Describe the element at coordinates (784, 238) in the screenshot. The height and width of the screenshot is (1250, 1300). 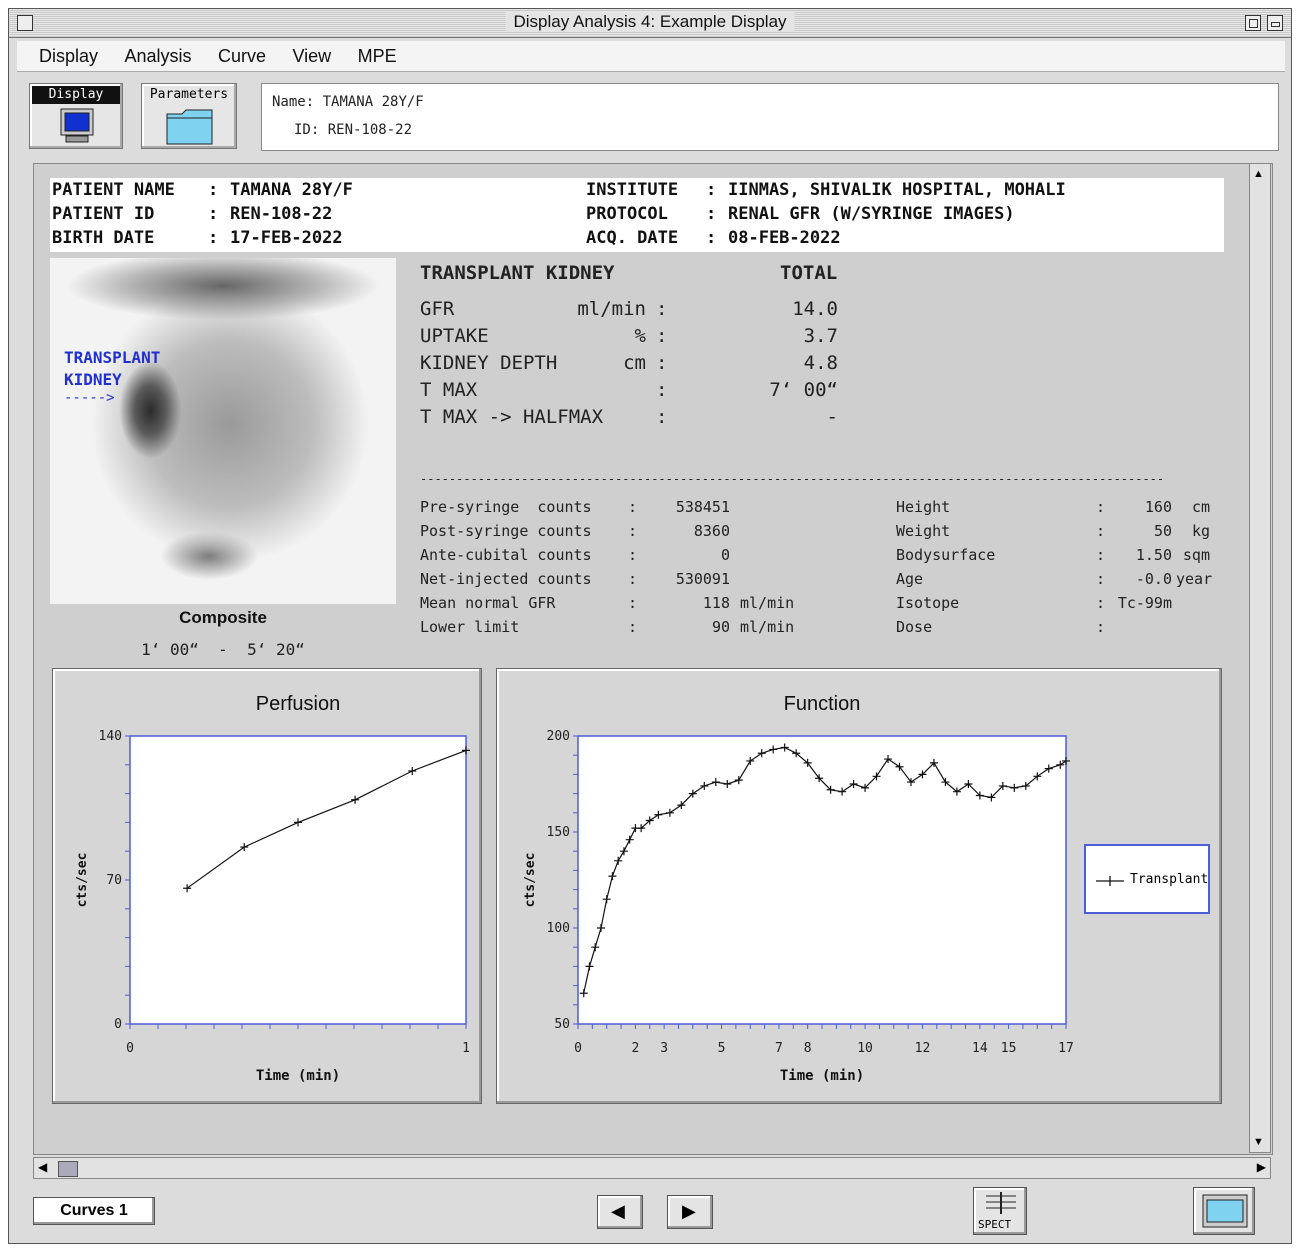
I see `header-acq-date-value: 08-FEB-2022` at that location.